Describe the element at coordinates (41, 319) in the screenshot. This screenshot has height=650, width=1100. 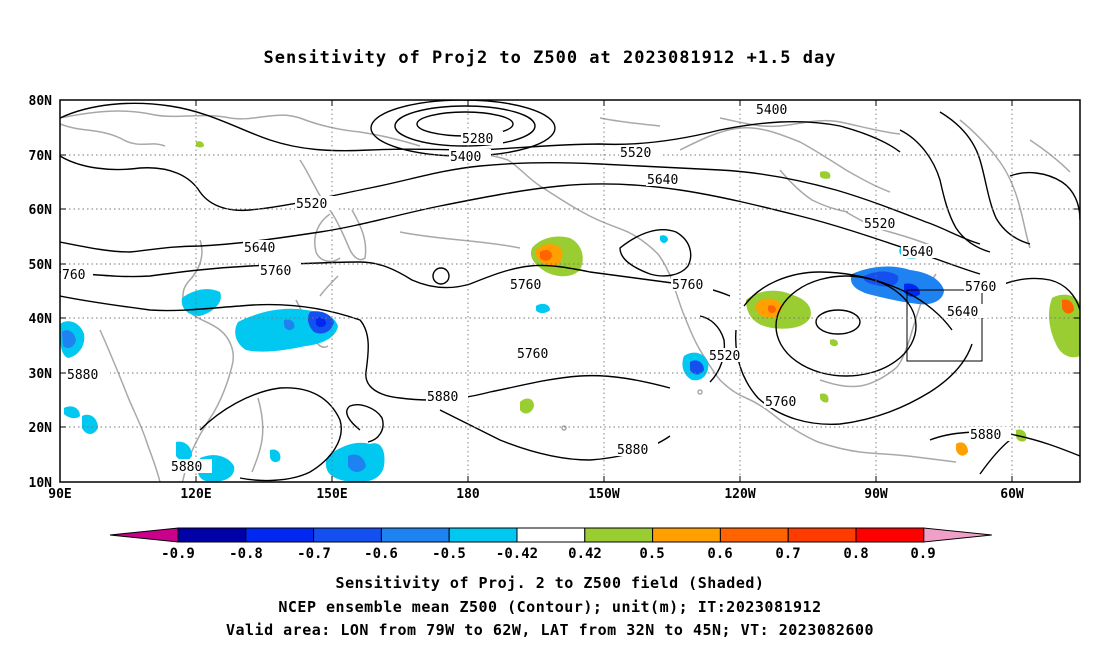
I see `lat-label: 40N` at that location.